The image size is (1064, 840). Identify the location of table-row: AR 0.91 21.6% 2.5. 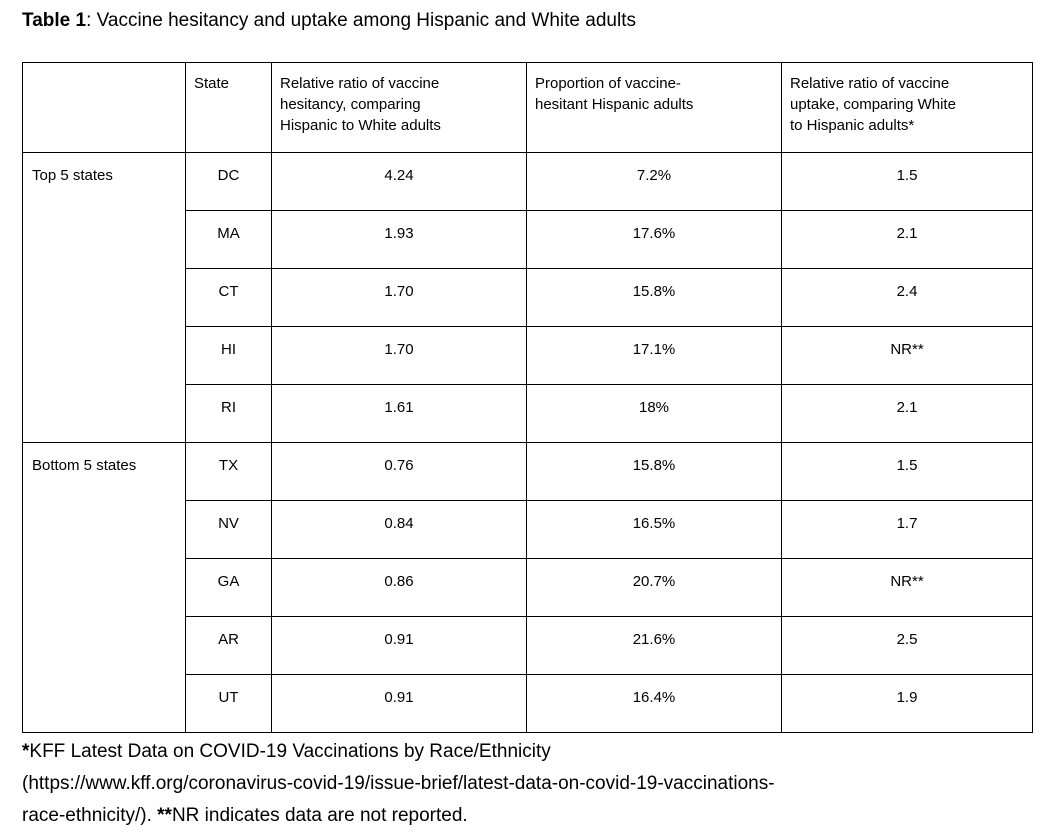
(528, 645).